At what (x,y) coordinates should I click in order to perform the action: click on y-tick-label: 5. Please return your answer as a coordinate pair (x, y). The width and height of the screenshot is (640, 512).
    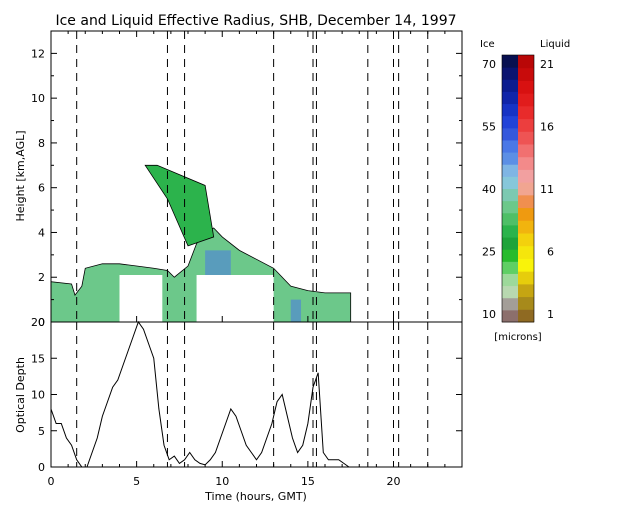
    Looking at the image, I should click on (41, 431).